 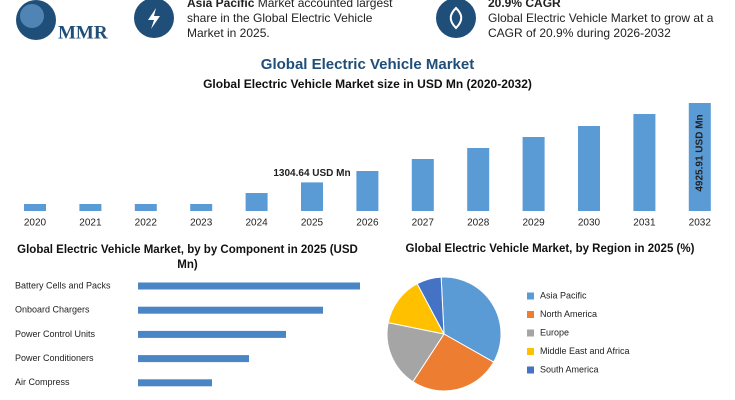 What do you see at coordinates (311, 173) in the screenshot?
I see `data-label: 1304.64 USD Mn` at bounding box center [311, 173].